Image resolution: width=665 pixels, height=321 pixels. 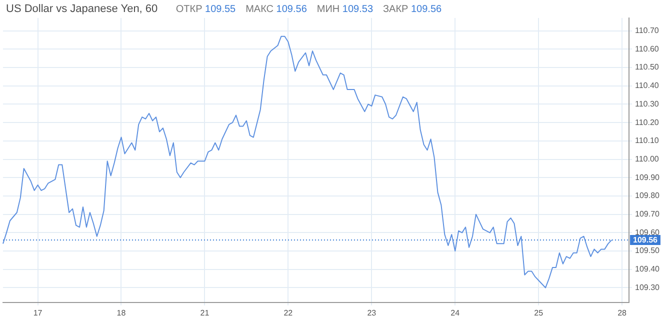 I want to click on ref-line-label: 109.56, so click(x=645, y=240).